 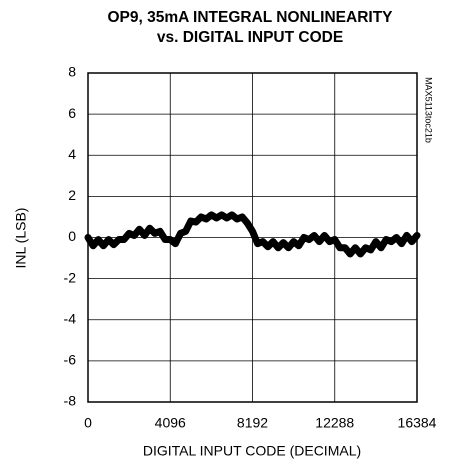 I want to click on x-tick-label: 16384, so click(x=417, y=423).